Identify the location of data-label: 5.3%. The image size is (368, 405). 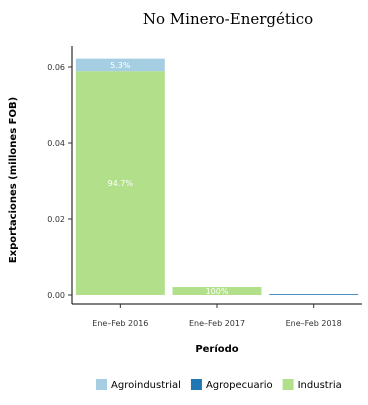
(120, 65).